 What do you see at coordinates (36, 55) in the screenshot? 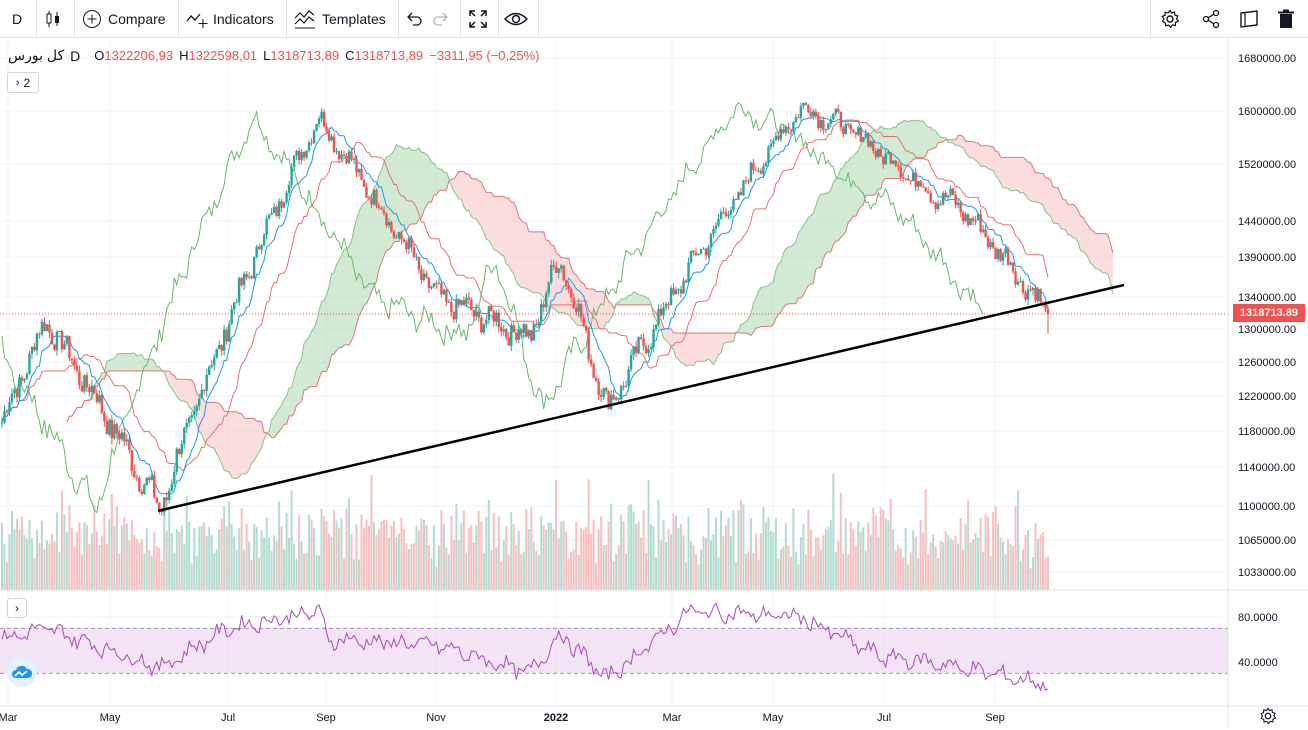
I see `symbol-name: کل بورس` at bounding box center [36, 55].